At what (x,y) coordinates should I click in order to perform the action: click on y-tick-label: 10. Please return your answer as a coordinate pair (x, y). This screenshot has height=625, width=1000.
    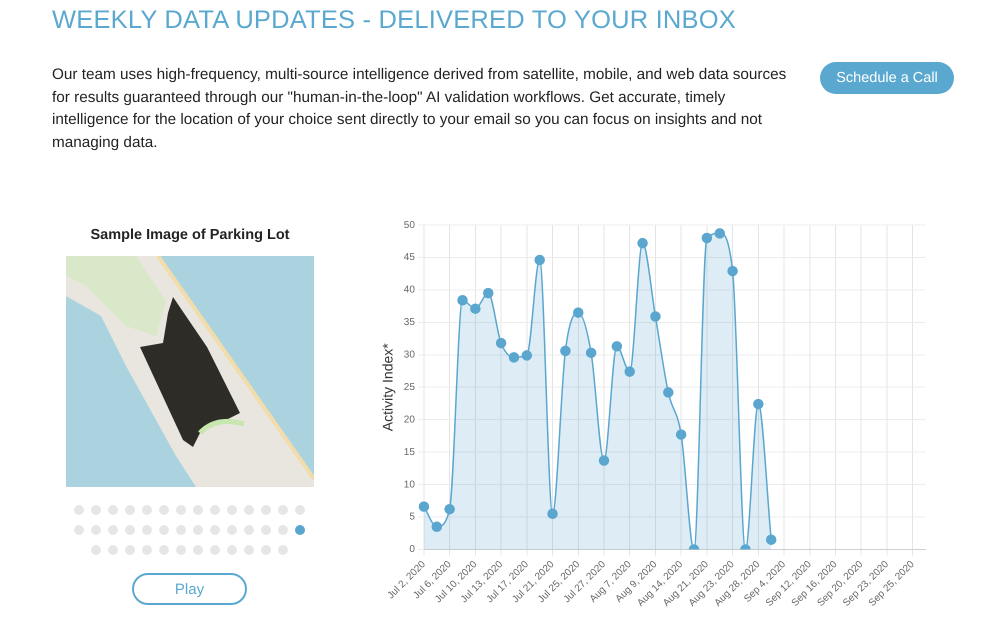
    Looking at the image, I should click on (410, 484).